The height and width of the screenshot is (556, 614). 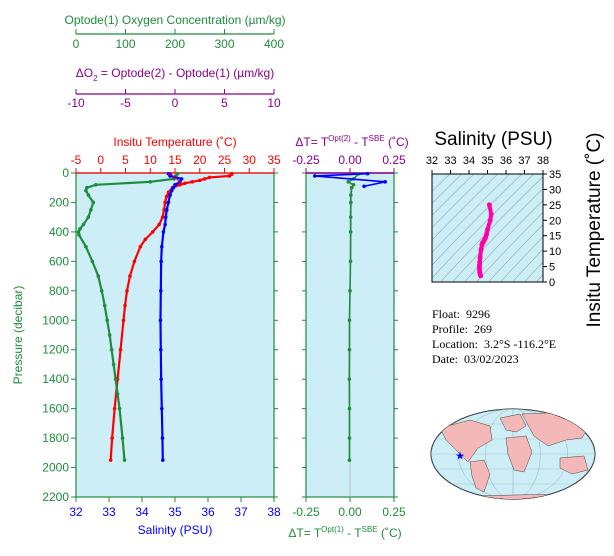 What do you see at coordinates (55, 320) in the screenshot?
I see `y-tick-label: 1000` at bounding box center [55, 320].